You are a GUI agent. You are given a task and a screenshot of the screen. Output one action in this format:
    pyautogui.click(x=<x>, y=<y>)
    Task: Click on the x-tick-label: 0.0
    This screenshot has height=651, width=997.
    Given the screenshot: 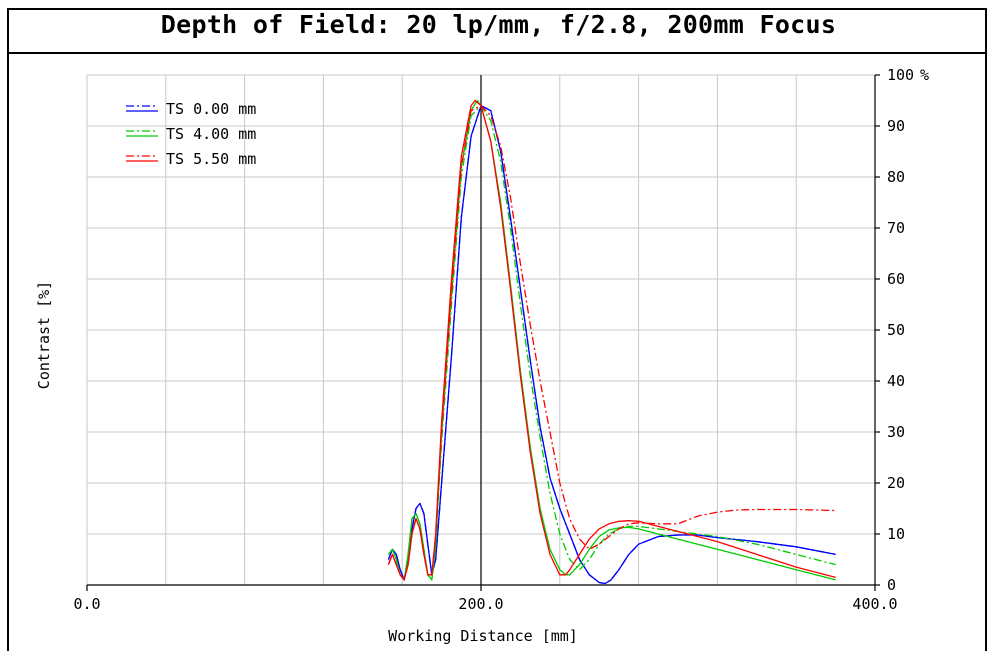 What is the action you would take?
    pyautogui.click(x=86, y=604)
    